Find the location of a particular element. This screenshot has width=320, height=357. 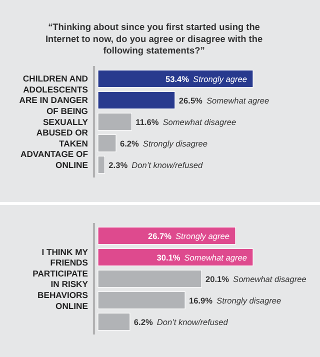

text: CHILDREN AND ADOLESCENTS ARE IN DANGER OF BEING SEXUALLY ABUSED OR TAKEN ADVANTAGE OF ONLINE is located at coordinates (53, 122).